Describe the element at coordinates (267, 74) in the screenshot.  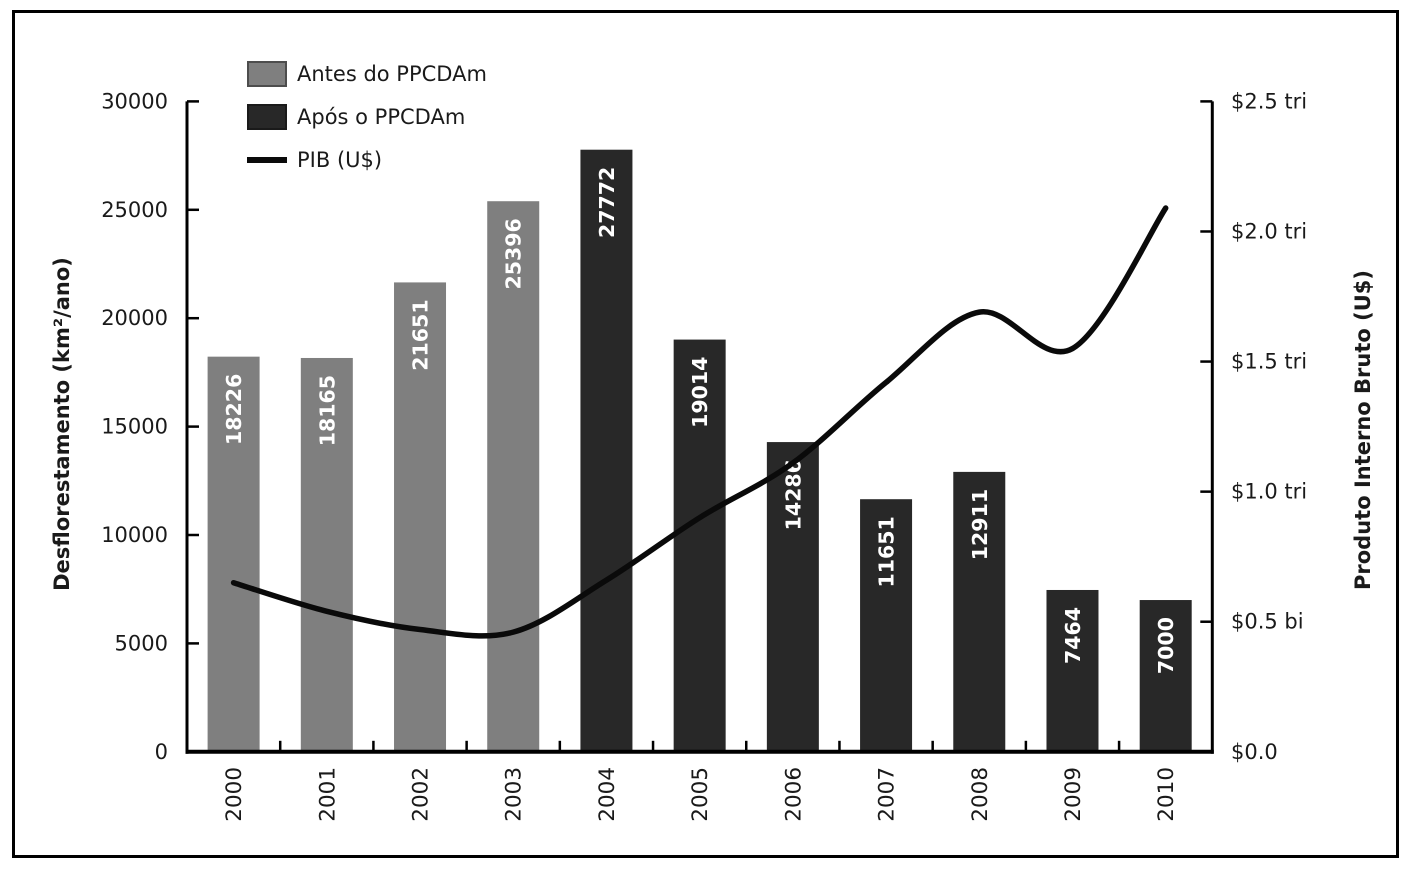
I see `antes-swatch-icon` at that location.